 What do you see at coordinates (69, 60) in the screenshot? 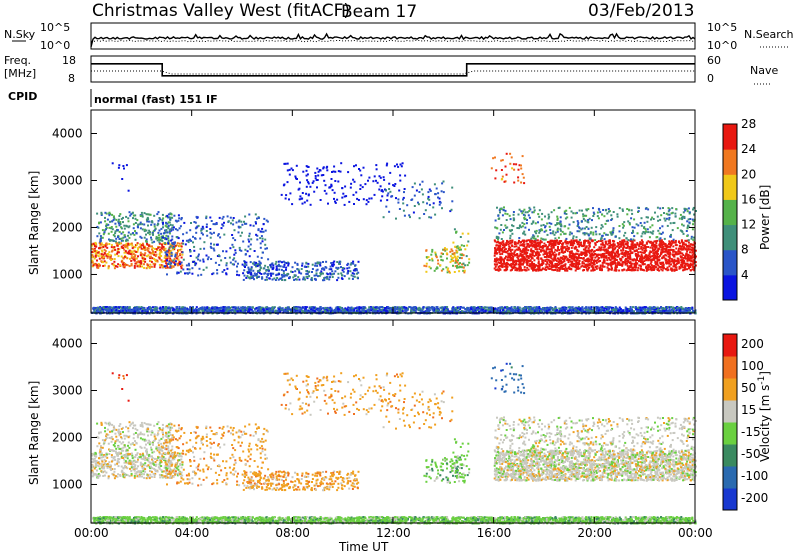
I see `freq-left-tick-top: 18` at bounding box center [69, 60].